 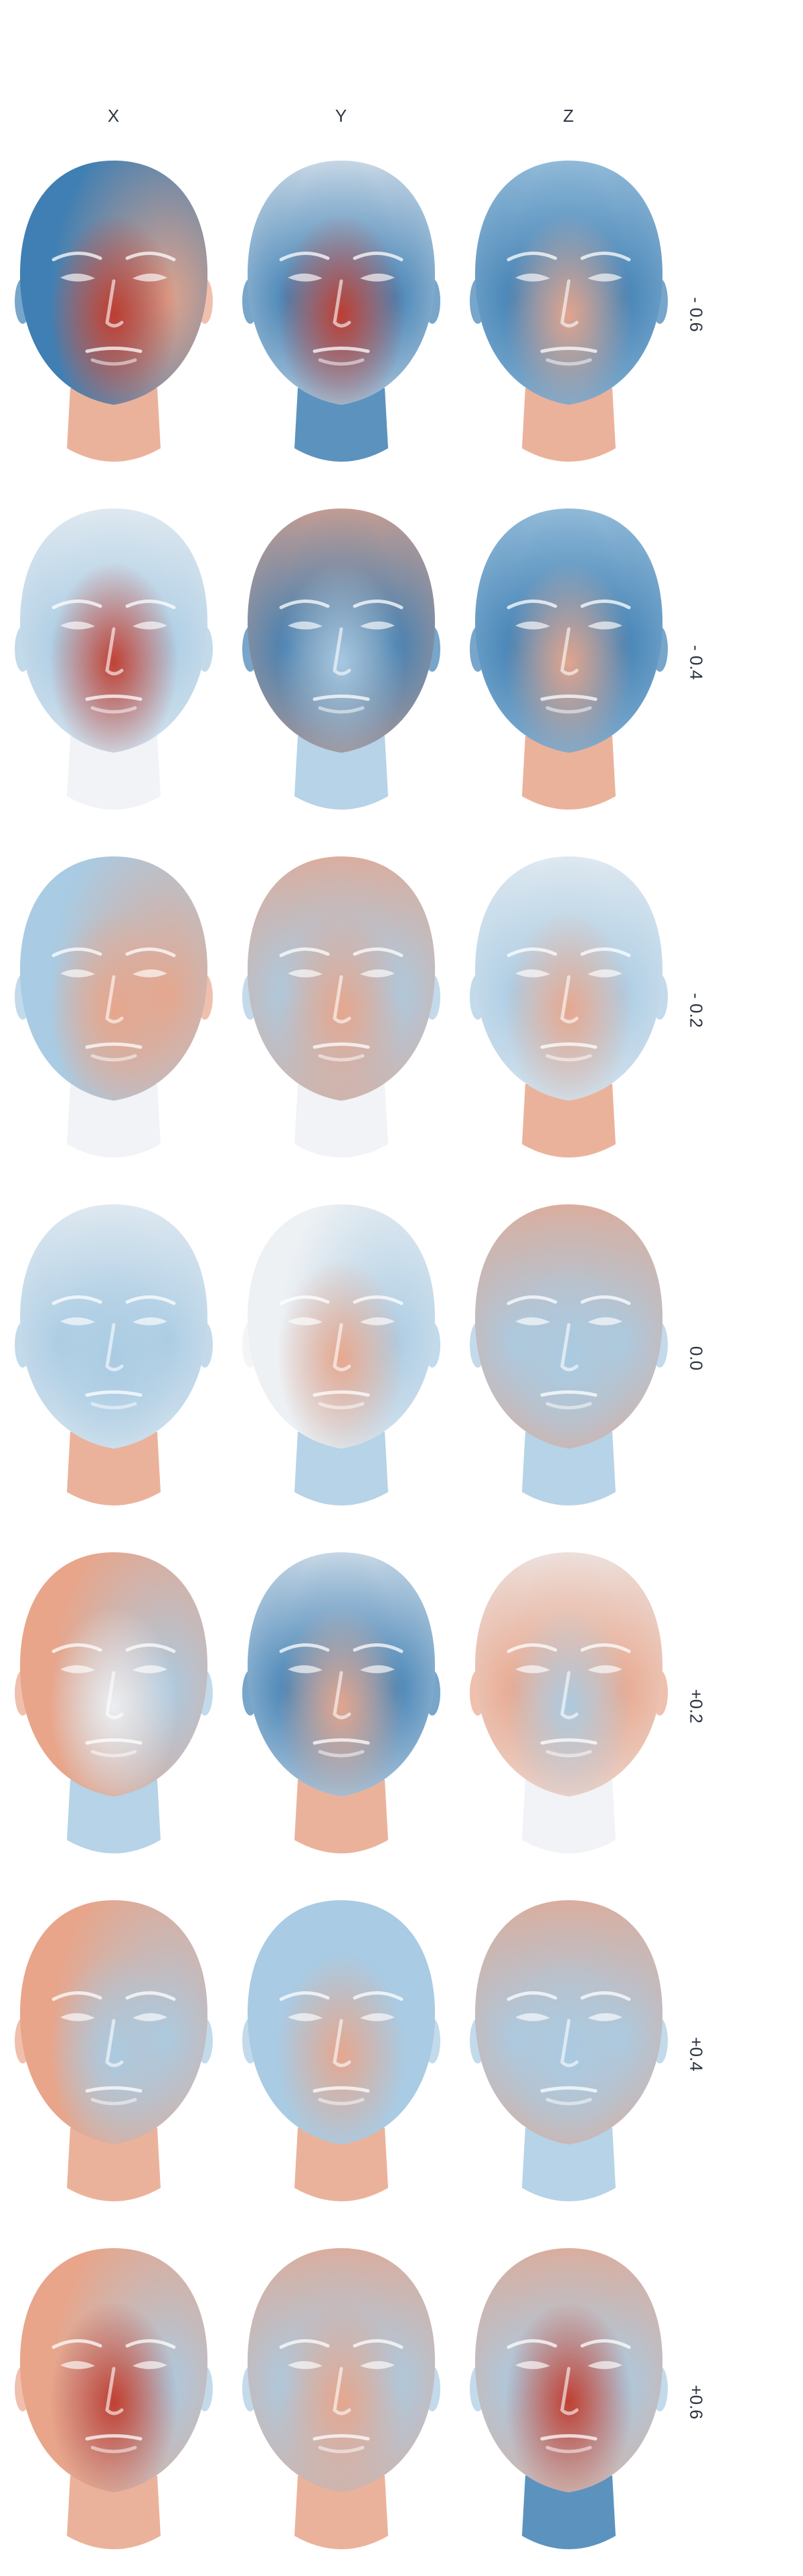 I want to click on column-label-y: Y, so click(x=341, y=116).